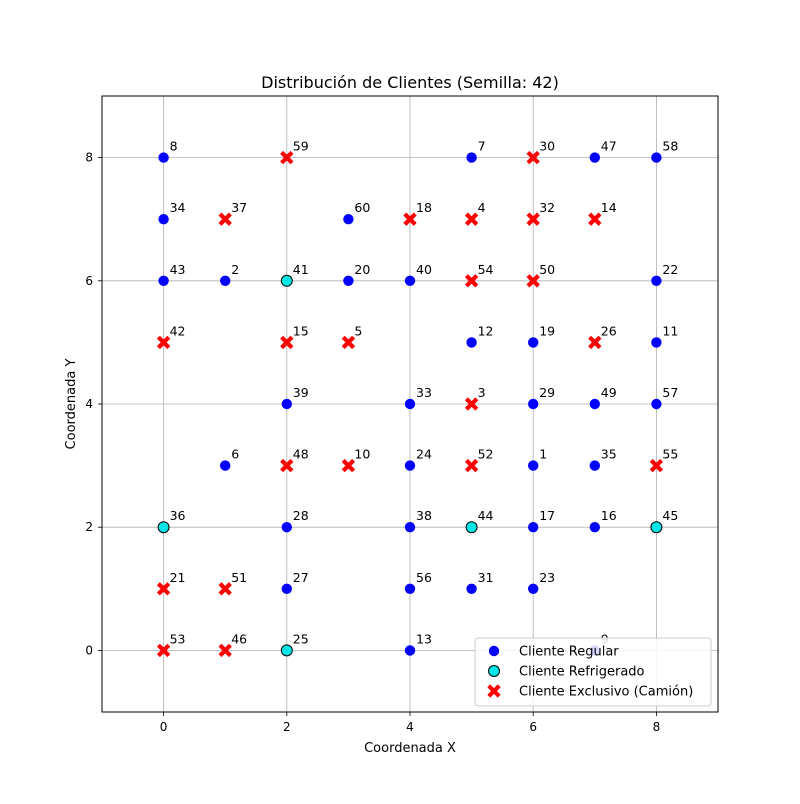 The image size is (800, 804). I want to click on point-id-label: 55, so click(670, 454).